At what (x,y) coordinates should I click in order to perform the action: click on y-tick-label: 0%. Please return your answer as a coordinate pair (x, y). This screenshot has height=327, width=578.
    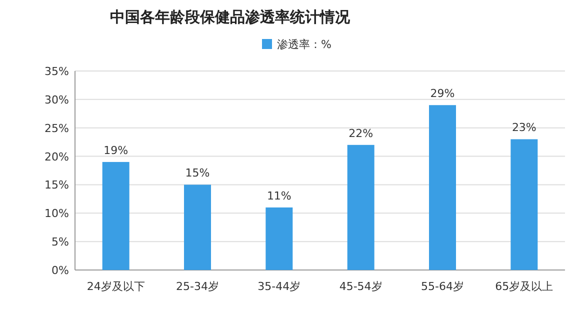
    Looking at the image, I should click on (60, 270).